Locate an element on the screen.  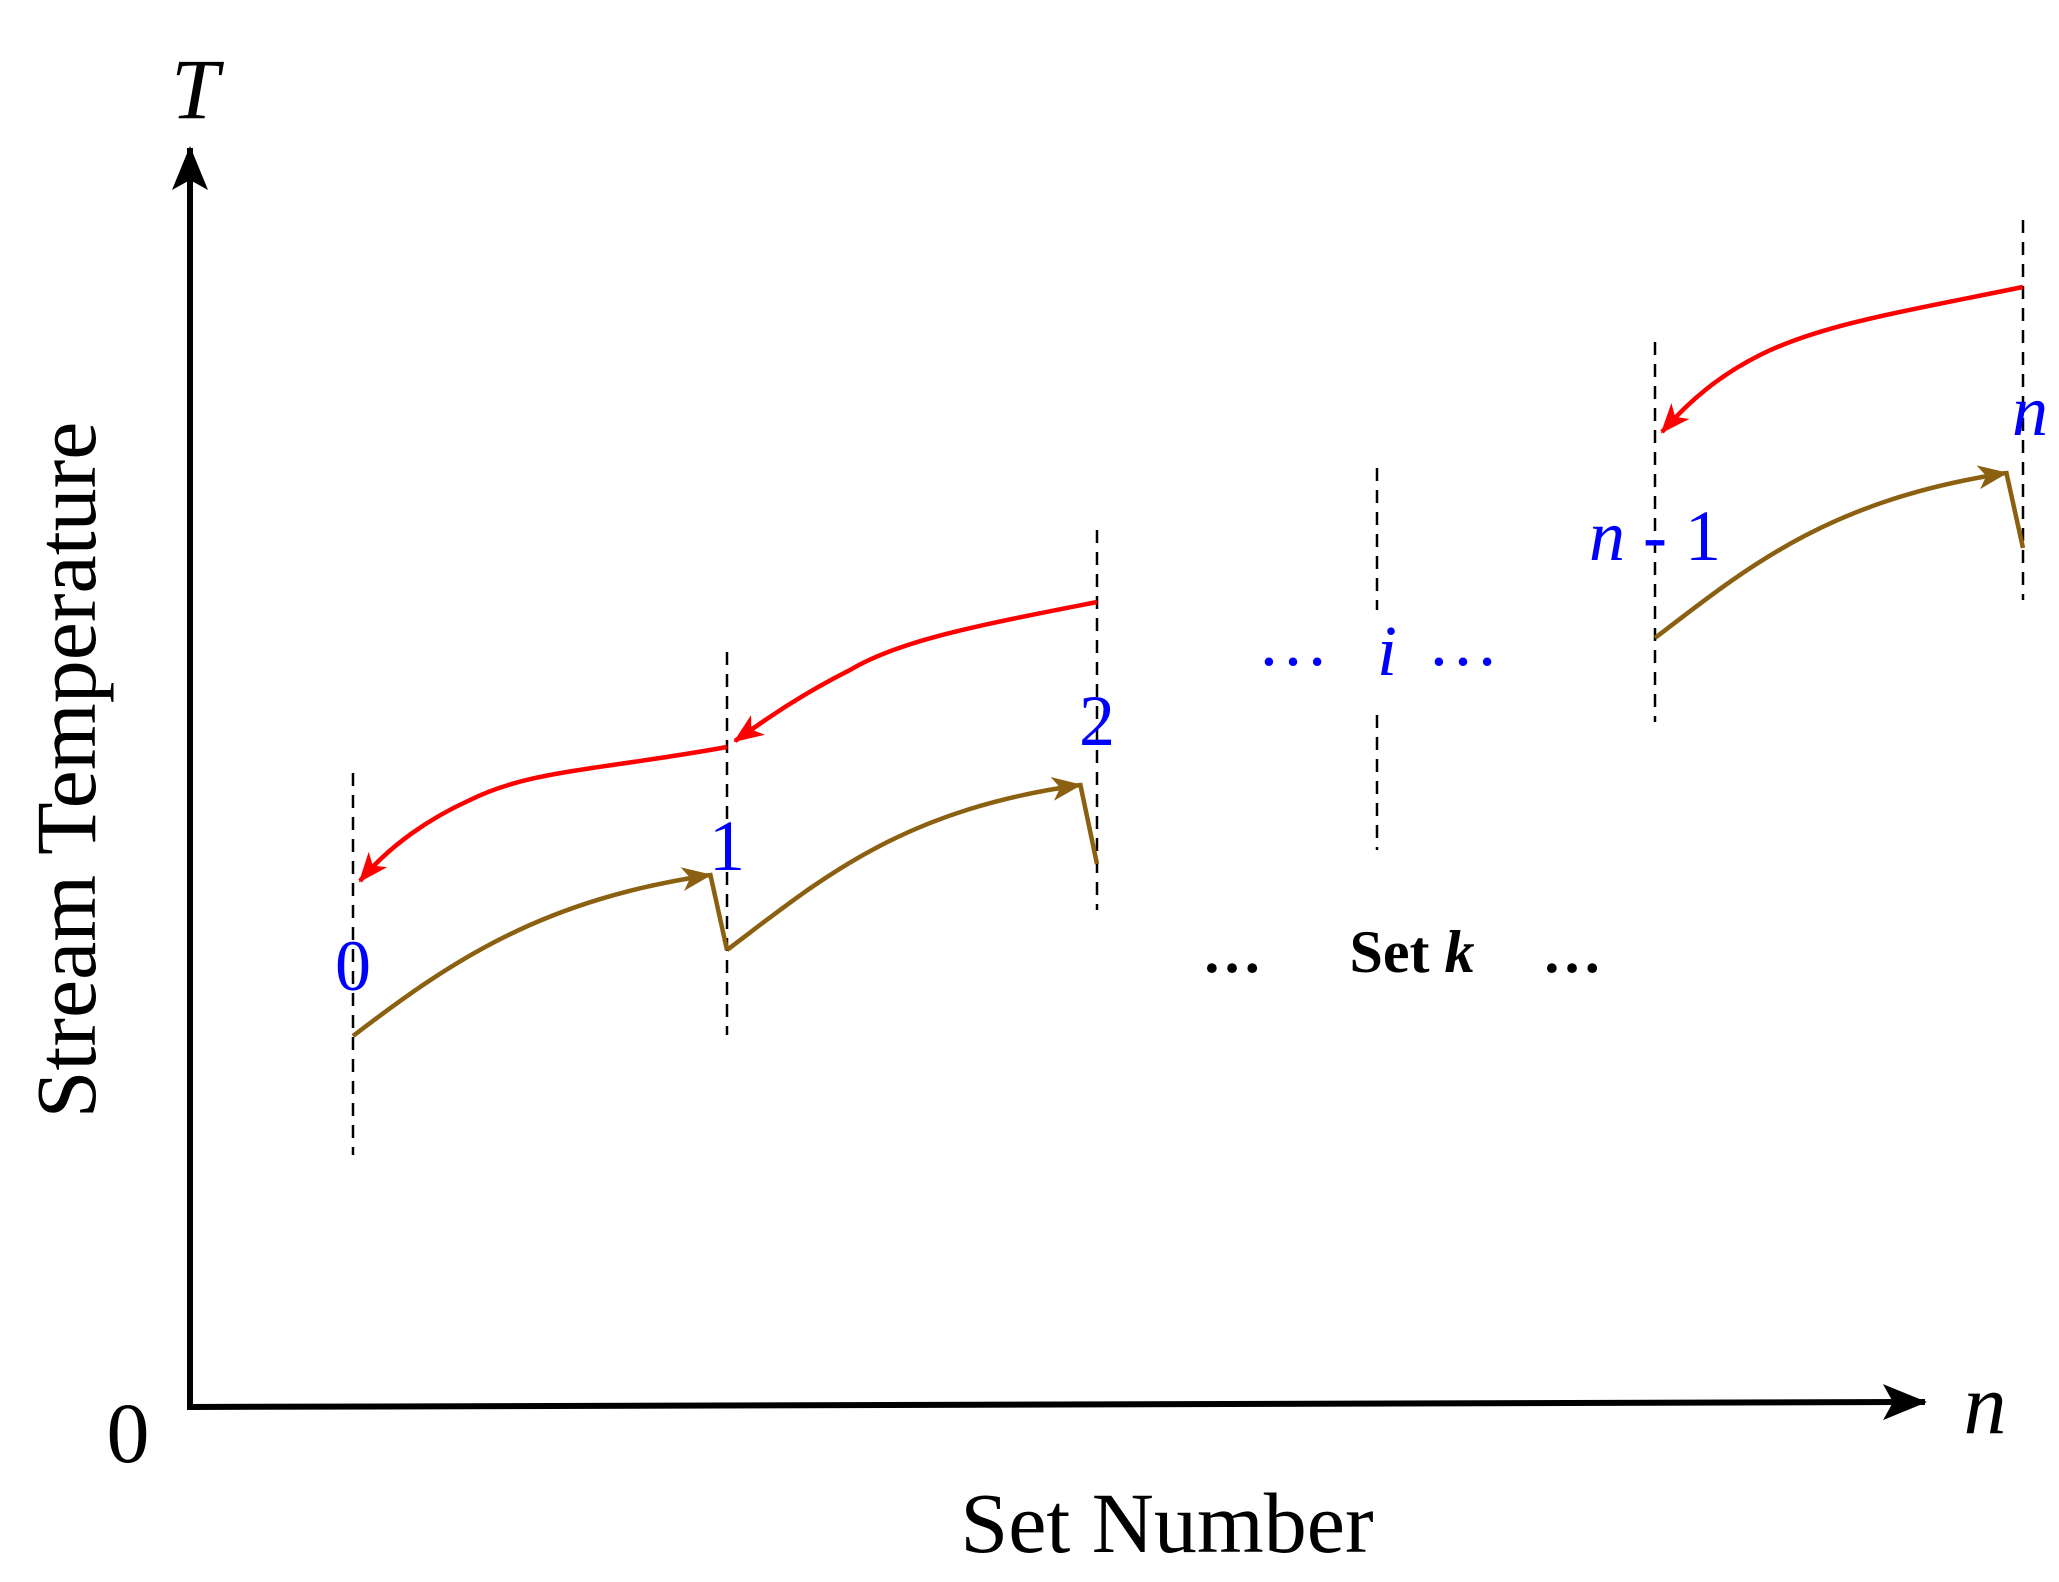
station-2: 2 is located at coordinates (1097, 721).